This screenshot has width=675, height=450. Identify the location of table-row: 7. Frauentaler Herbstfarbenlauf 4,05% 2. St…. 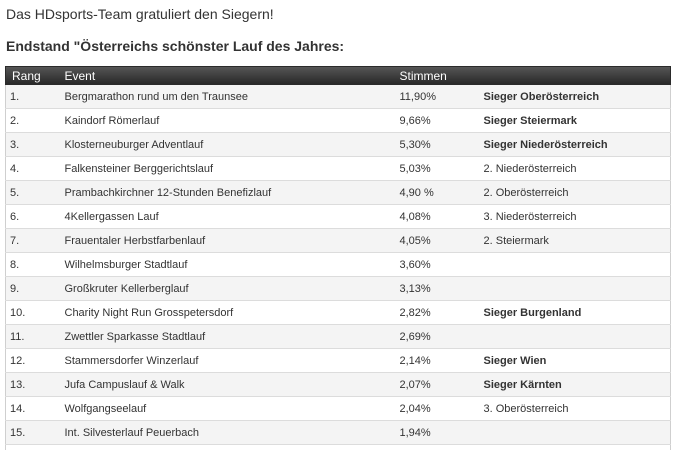
(338, 240).